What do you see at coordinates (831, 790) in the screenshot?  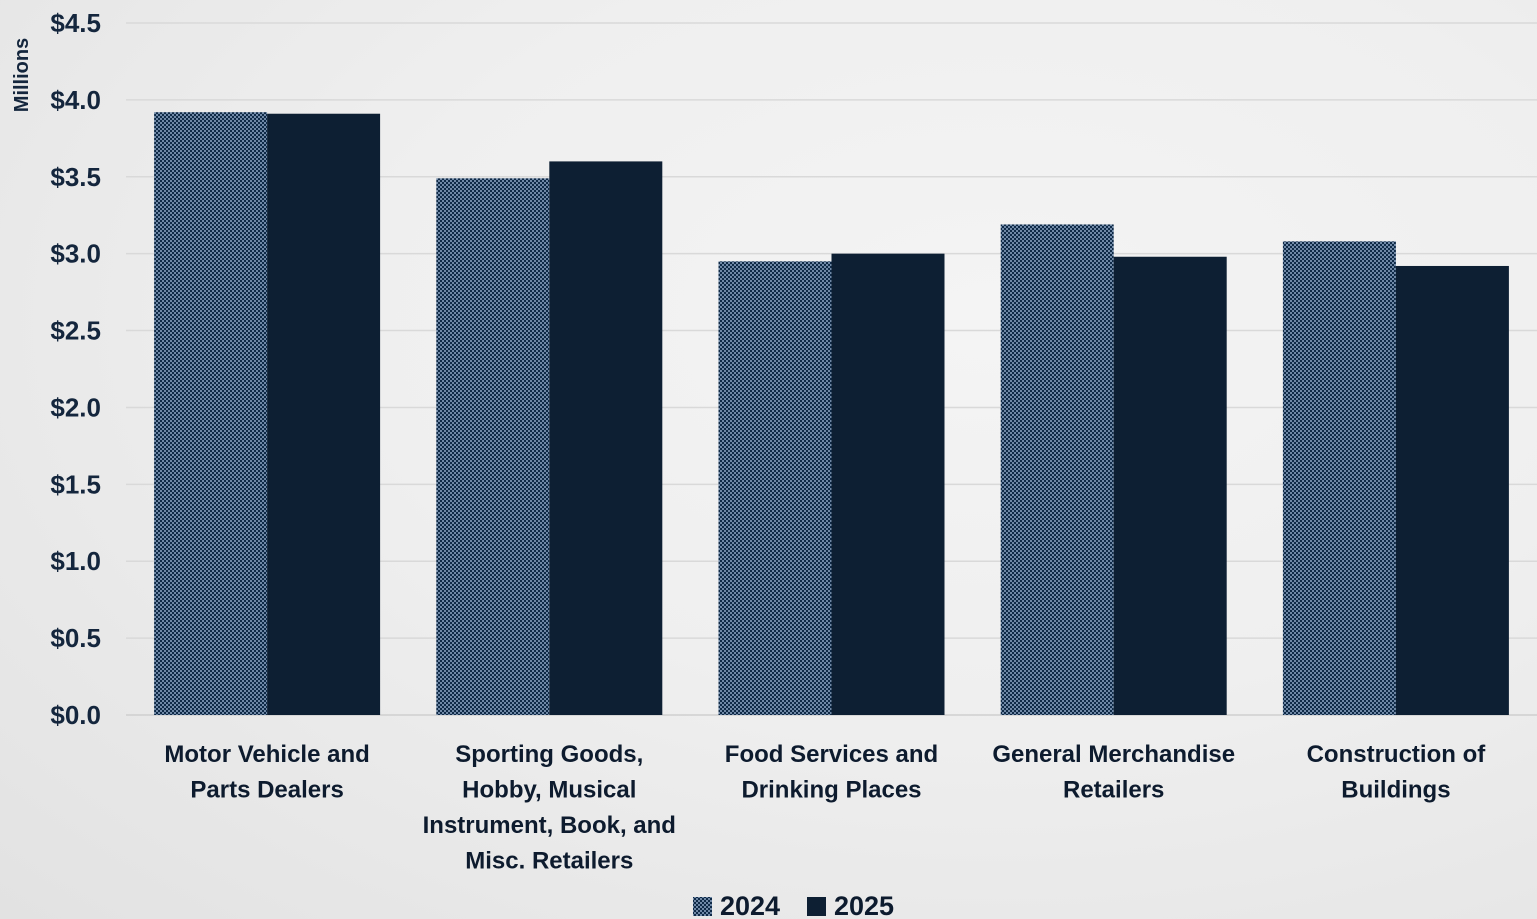 I see `x-category-label-line: Drinking Places` at bounding box center [831, 790].